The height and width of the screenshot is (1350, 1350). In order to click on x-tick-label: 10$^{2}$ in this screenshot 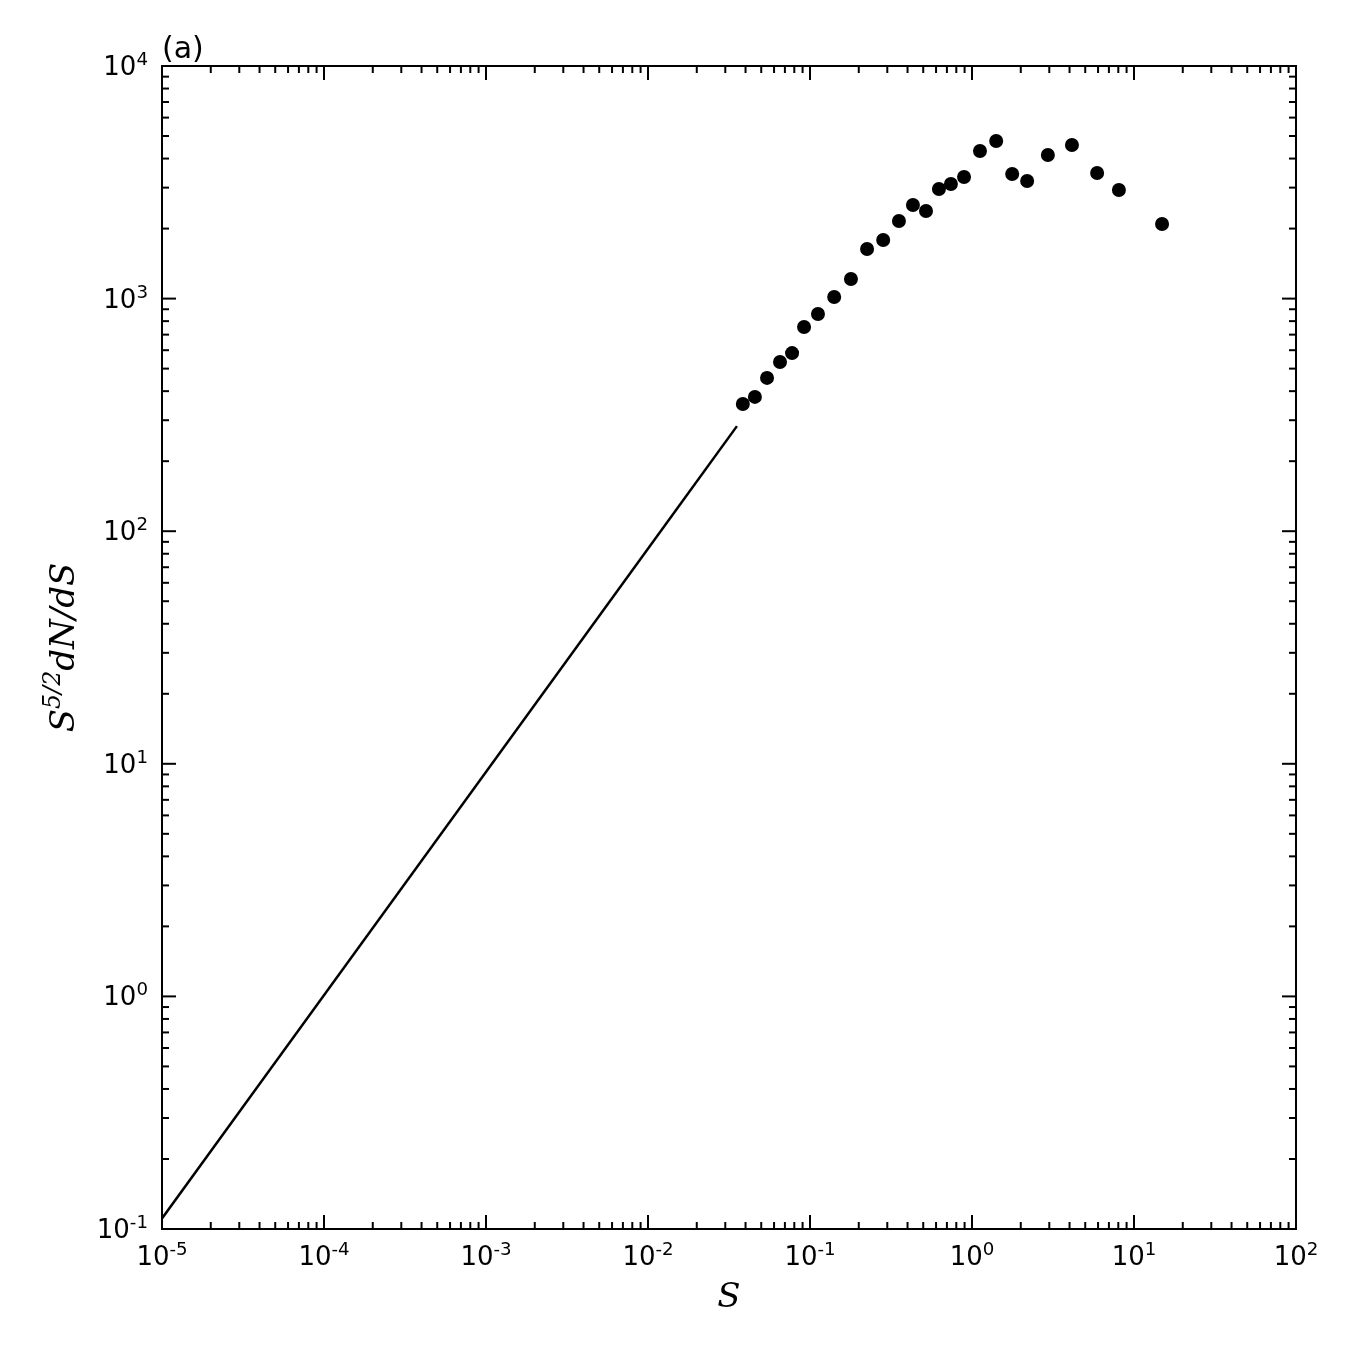, I will do `click(1296, 1254)`.